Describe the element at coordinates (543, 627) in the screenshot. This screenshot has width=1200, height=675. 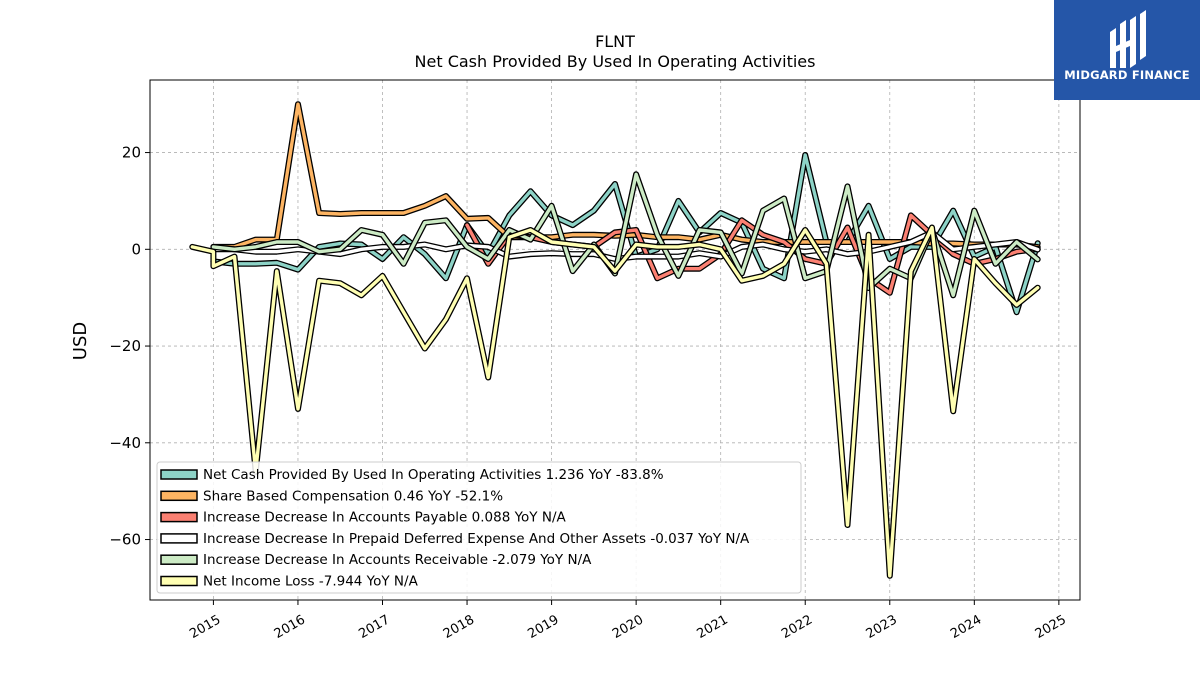
I see `x-tick-label: 2019` at that location.